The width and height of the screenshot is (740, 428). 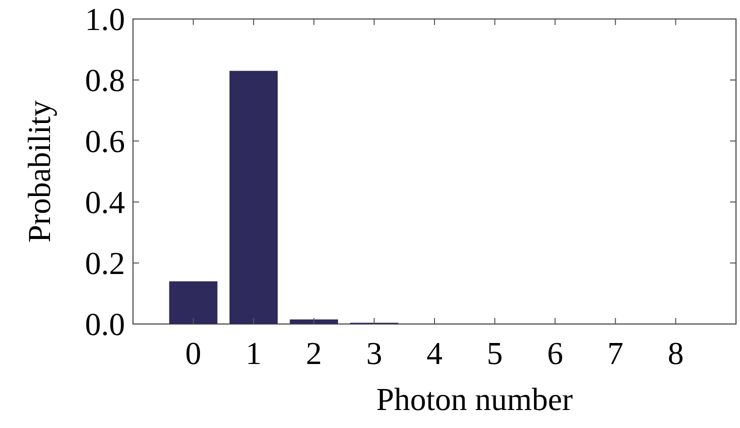 I want to click on y-tick-label: 0.8, so click(x=105, y=80).